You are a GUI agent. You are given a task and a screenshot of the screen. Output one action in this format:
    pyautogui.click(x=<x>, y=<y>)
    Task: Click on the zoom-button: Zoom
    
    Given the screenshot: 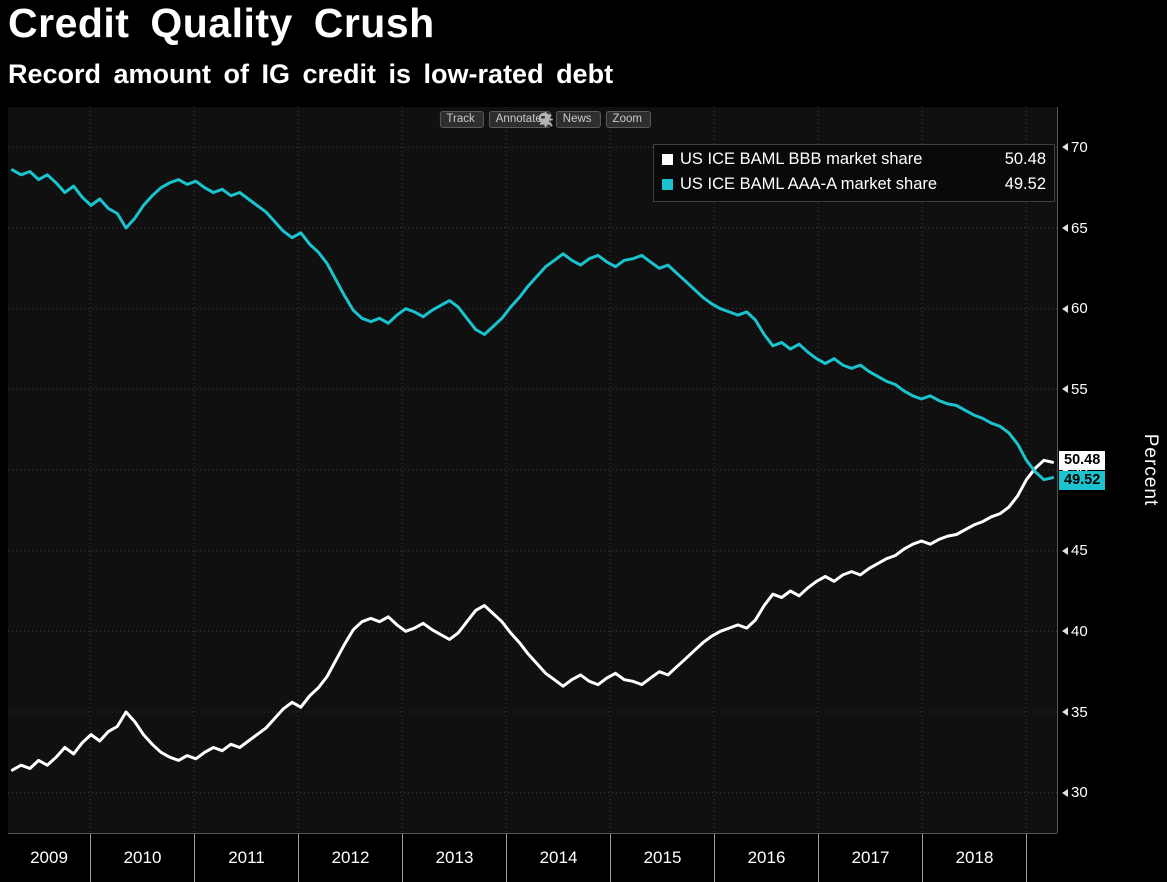 What is the action you would take?
    pyautogui.click(x=594, y=119)
    